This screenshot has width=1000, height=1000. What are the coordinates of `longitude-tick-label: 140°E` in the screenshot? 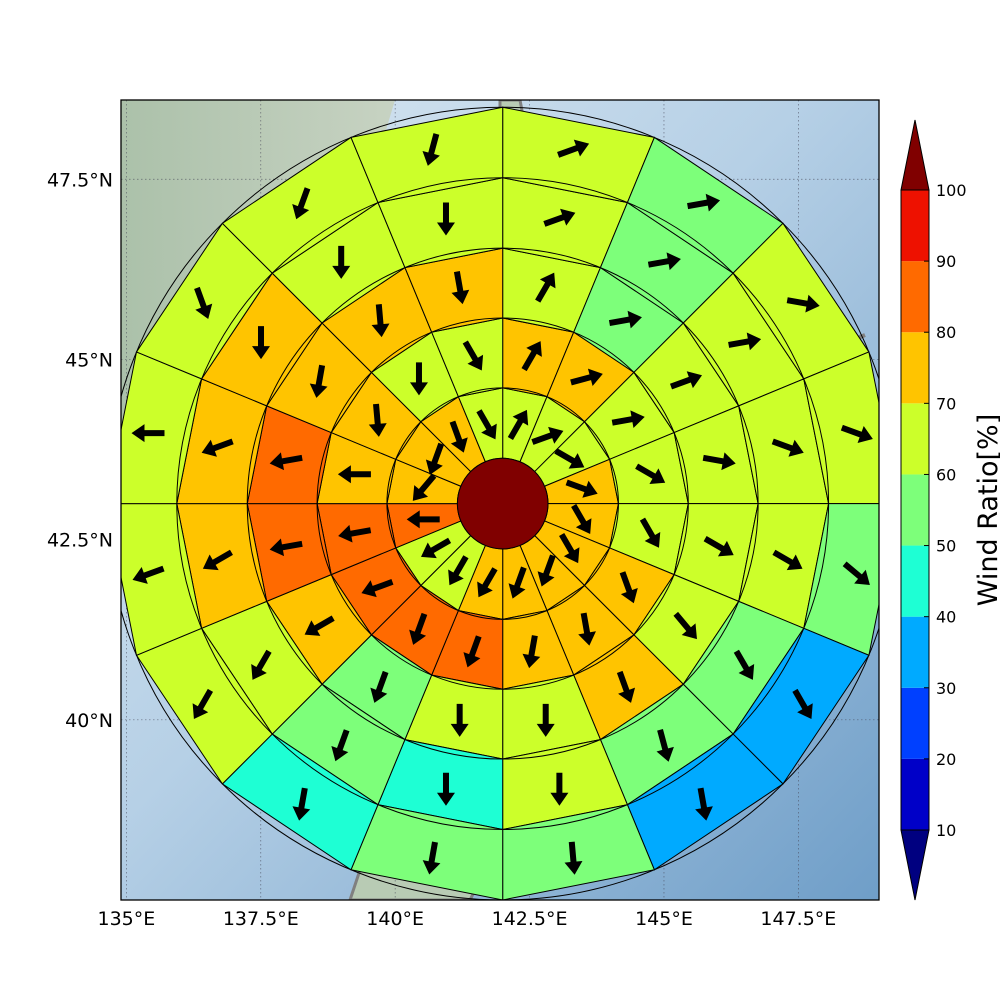 It's located at (395, 919).